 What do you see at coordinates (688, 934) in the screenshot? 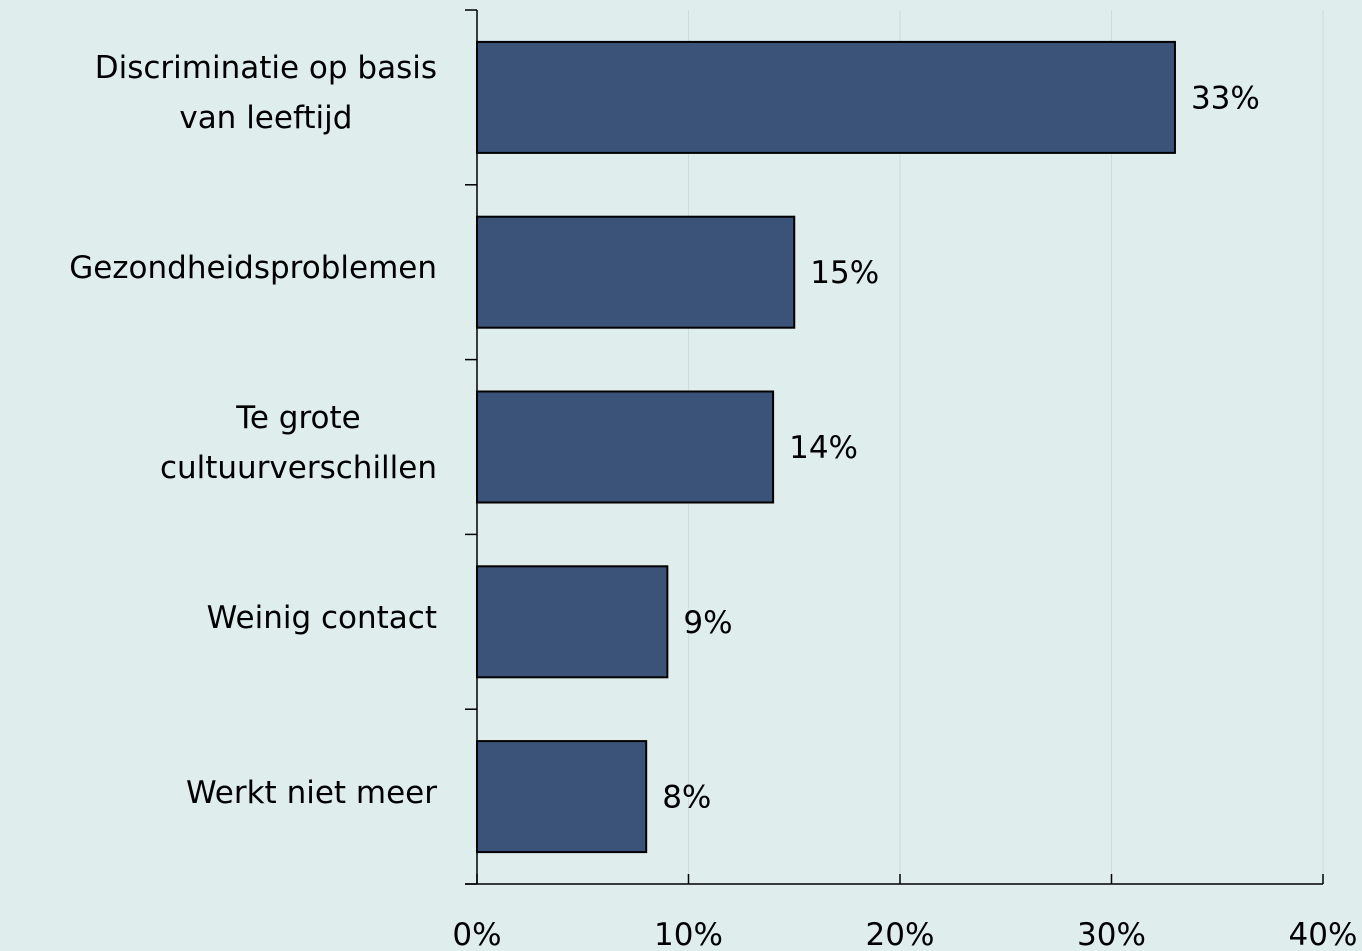
I see `x-tick-label: 10%` at bounding box center [688, 934].